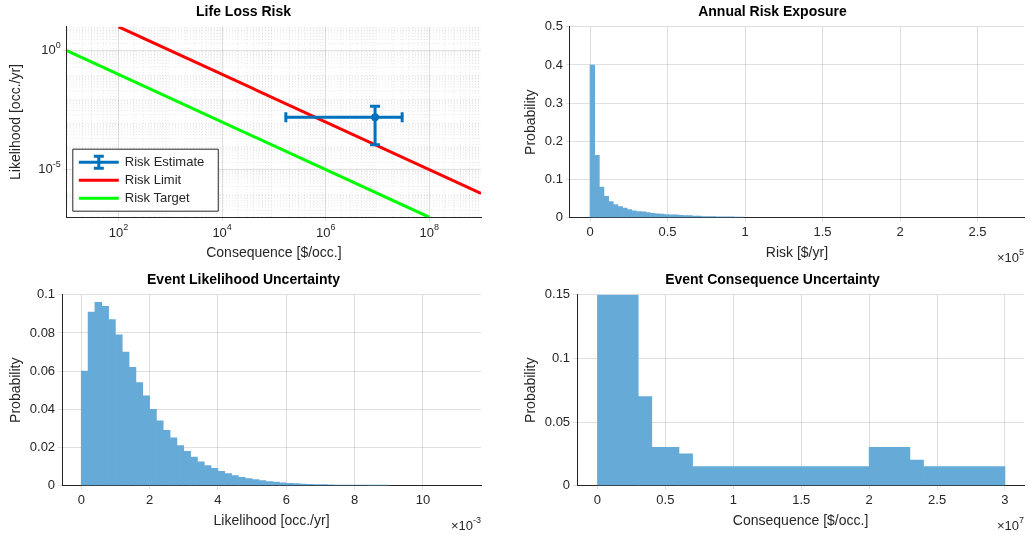 This screenshot has height=537, width=1030. I want to click on legend-label: Risk Estimate, so click(164, 161).